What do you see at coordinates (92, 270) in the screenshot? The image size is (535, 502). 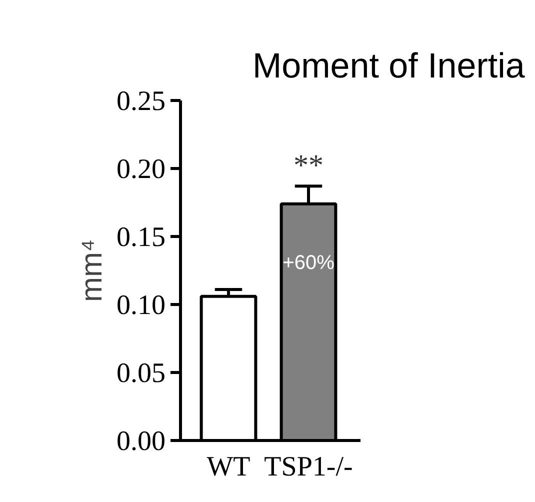 I see `y-axis-title: mm⁴` at bounding box center [92, 270].